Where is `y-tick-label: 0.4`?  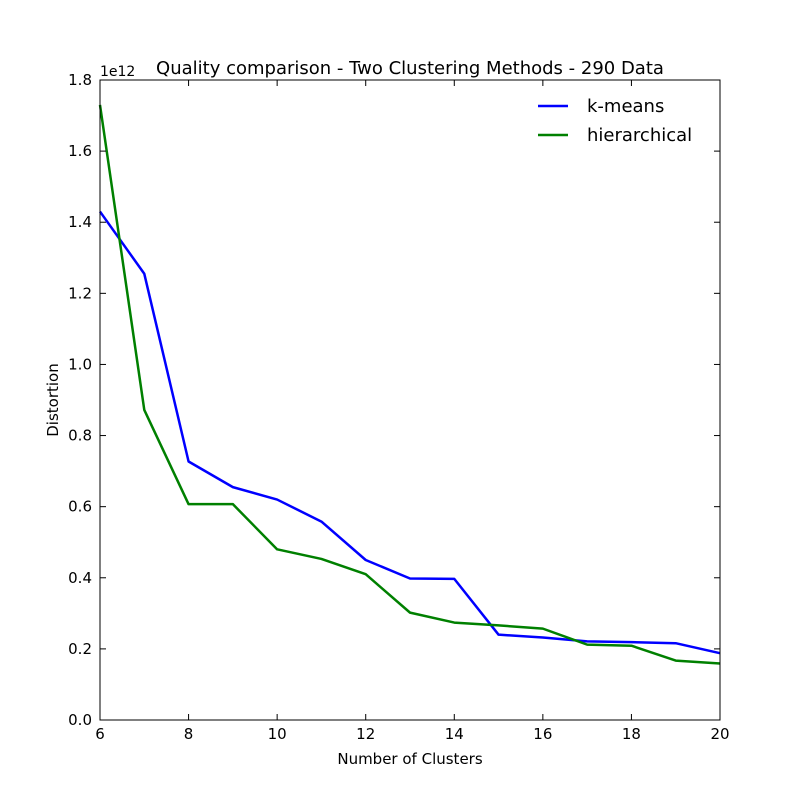 y-tick-label: 0.4 is located at coordinates (80, 578).